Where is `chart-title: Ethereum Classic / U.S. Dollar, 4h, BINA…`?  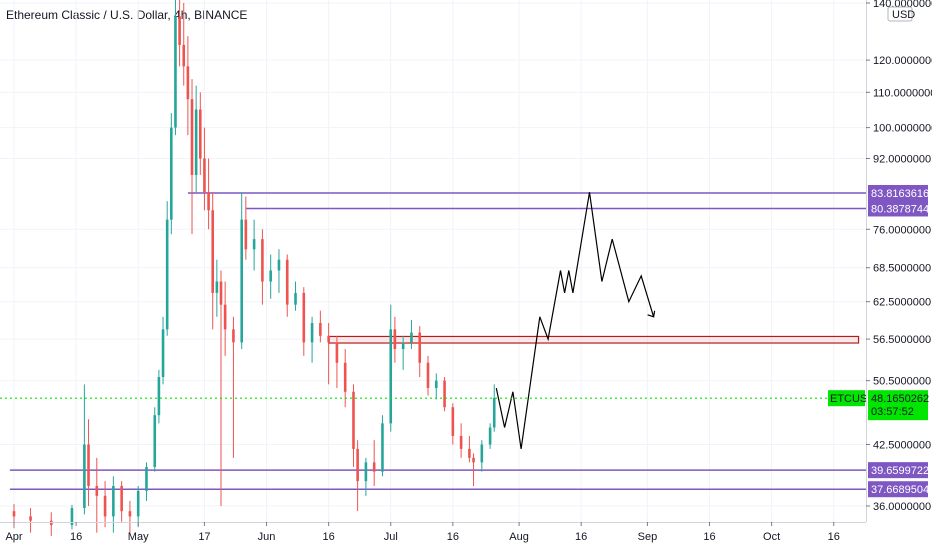
chart-title: Ethereum Classic / U.S. Dollar, 4h, BINA… is located at coordinates (127, 15).